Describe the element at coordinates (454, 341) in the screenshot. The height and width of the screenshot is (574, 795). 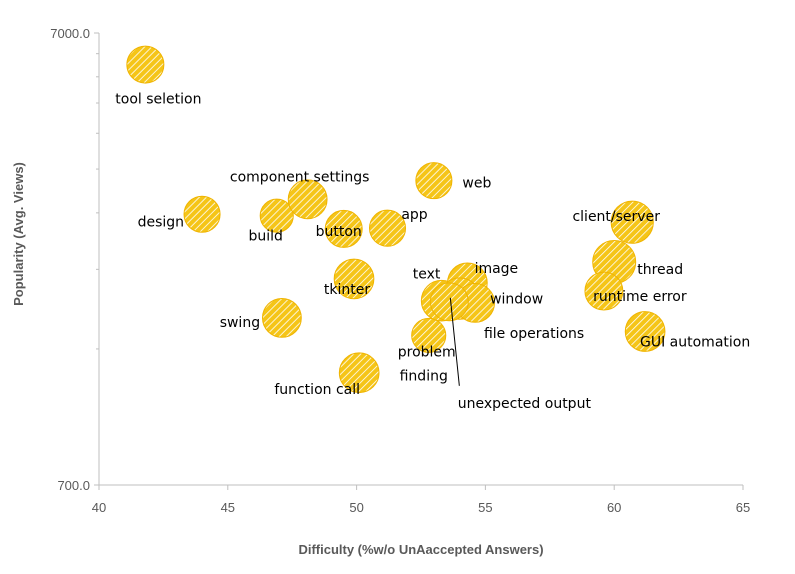
I see `leader-line` at that location.